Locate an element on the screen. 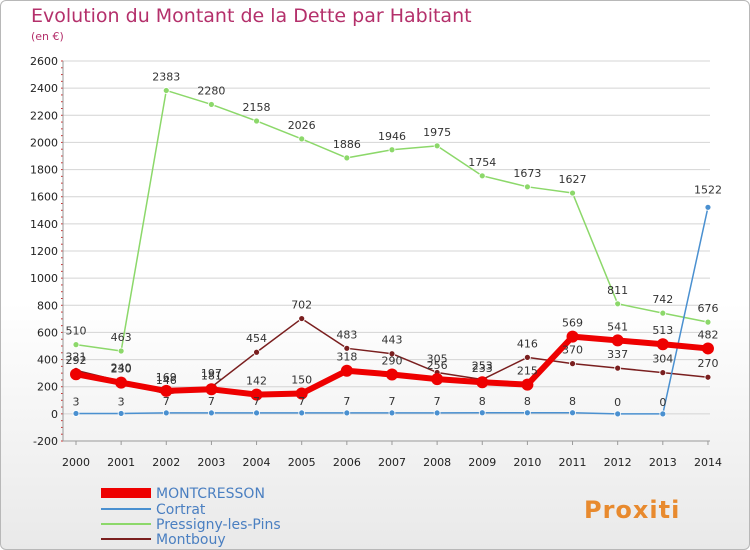 The image size is (750, 550). data-label: 454 is located at coordinates (256, 338).